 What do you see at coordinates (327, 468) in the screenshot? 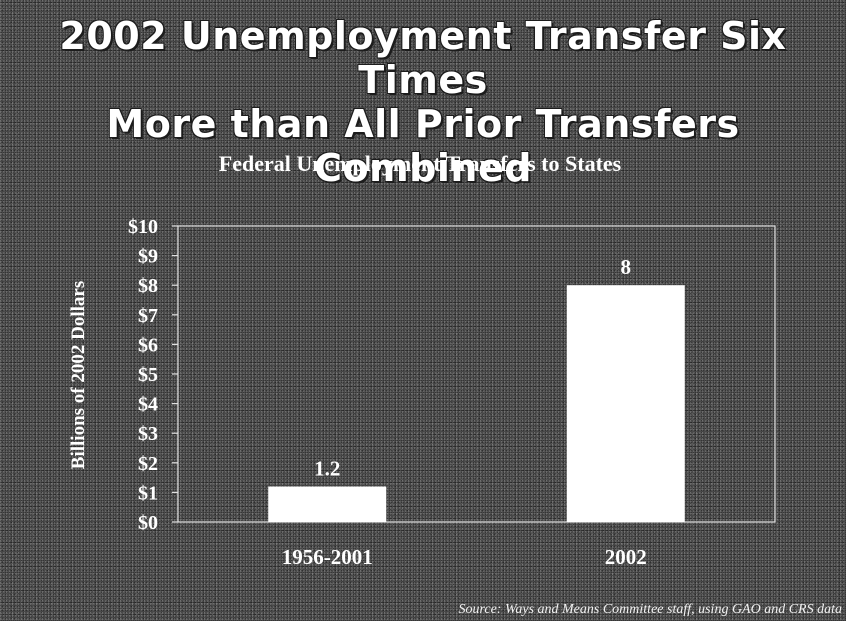
I see `bar-value-label: 1.2` at bounding box center [327, 468].